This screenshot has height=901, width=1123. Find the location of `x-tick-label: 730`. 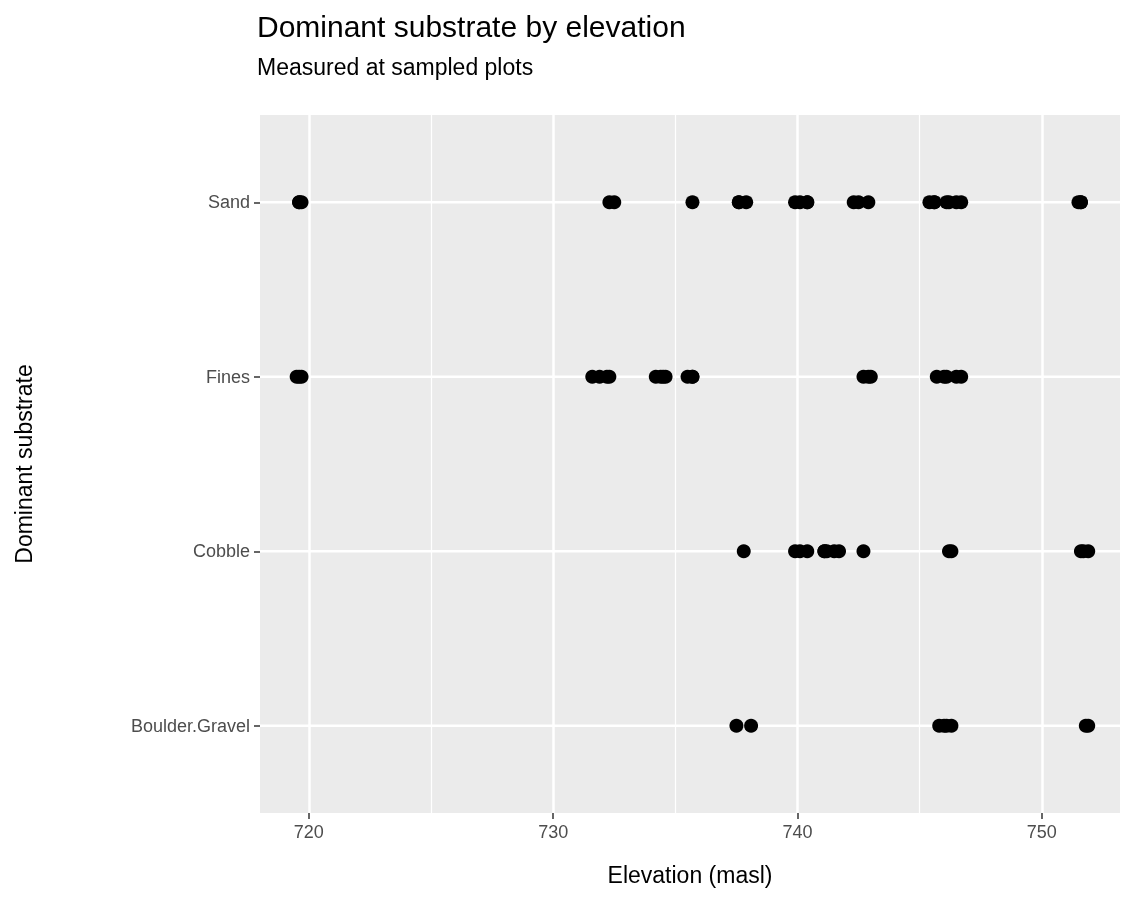

x-tick-label: 730 is located at coordinates (553, 832).